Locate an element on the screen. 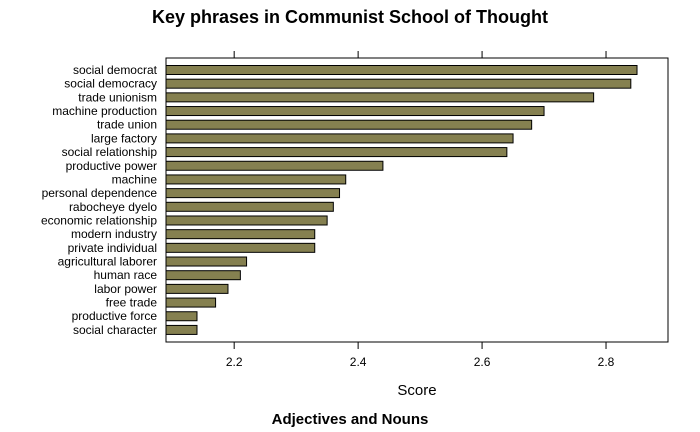  category-label: personal dependence is located at coordinates (100, 193).